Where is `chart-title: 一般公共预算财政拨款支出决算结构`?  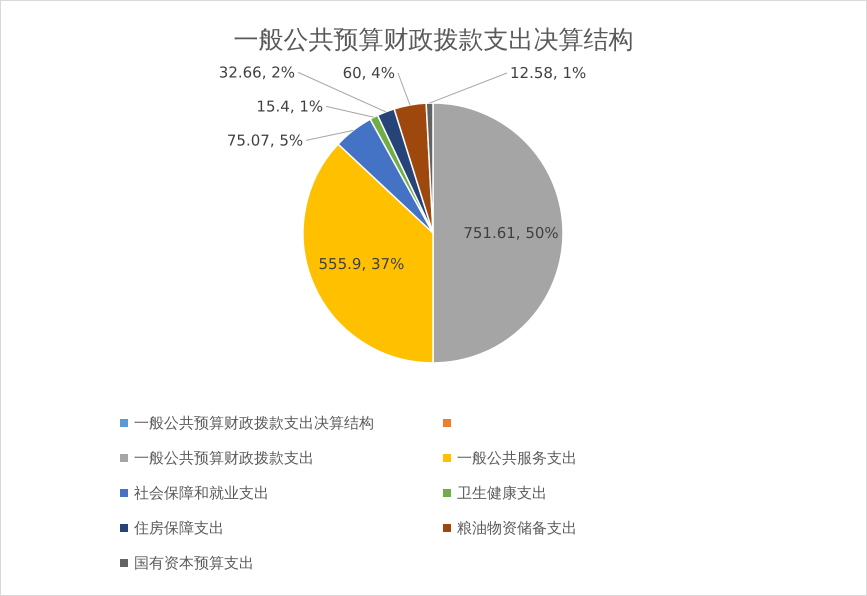 chart-title: 一般公共预算财政拨款支出决算结构 is located at coordinates (434, 39).